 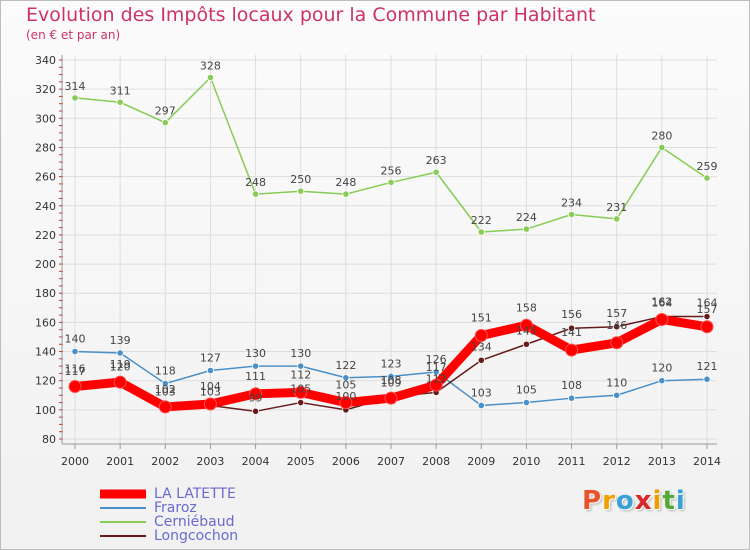 What do you see at coordinates (572, 461) in the screenshot?
I see `x-tick-label: 2011` at bounding box center [572, 461].